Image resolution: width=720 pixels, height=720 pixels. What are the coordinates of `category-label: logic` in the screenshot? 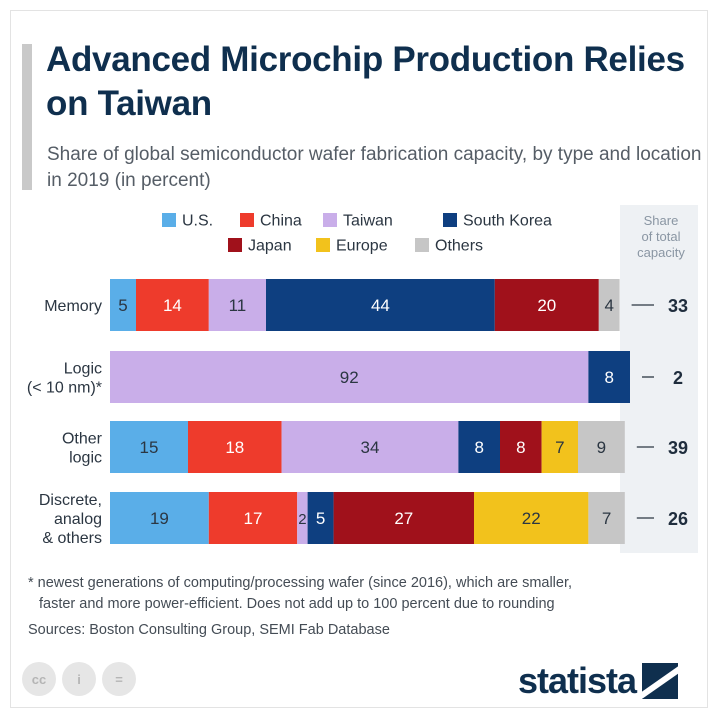 It's located at (85, 458).